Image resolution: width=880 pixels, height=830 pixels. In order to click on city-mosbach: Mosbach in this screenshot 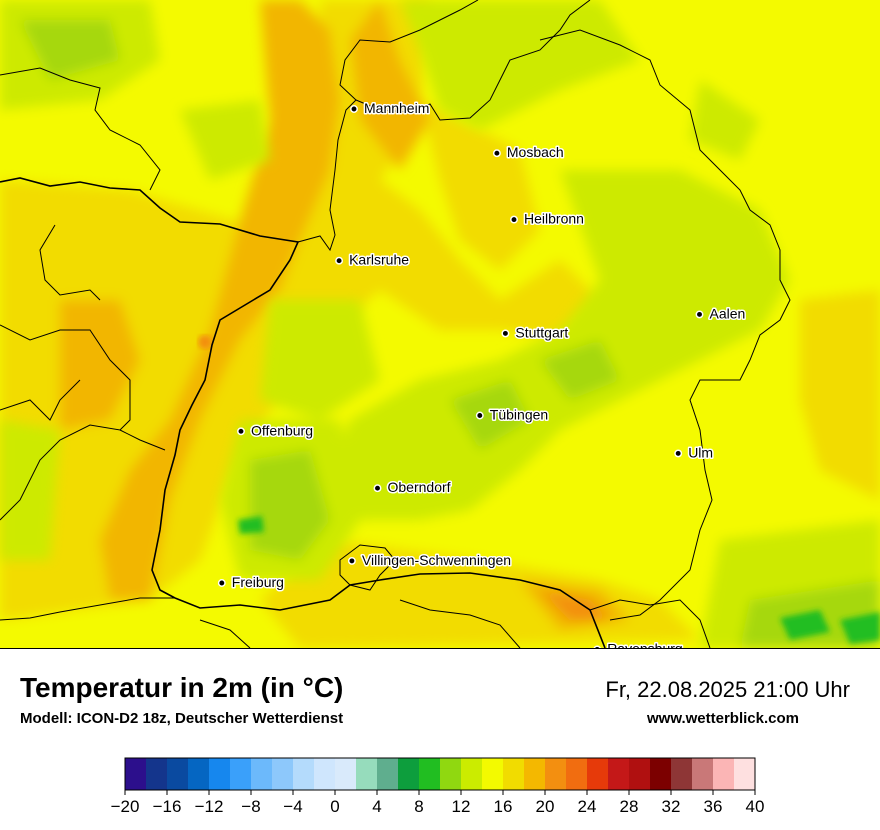, I will do `click(528, 152)`.